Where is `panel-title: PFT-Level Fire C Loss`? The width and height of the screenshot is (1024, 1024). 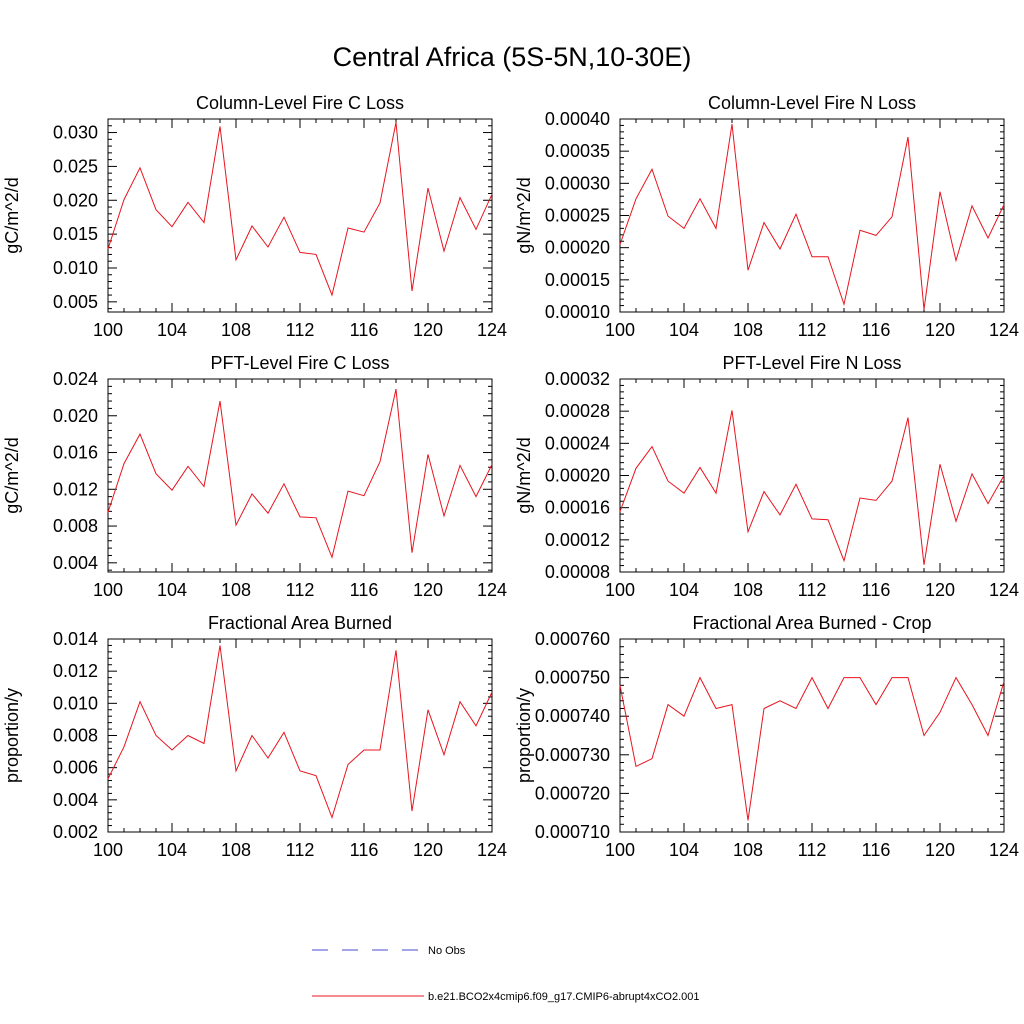 panel-title: PFT-Level Fire C Loss is located at coordinates (299, 363).